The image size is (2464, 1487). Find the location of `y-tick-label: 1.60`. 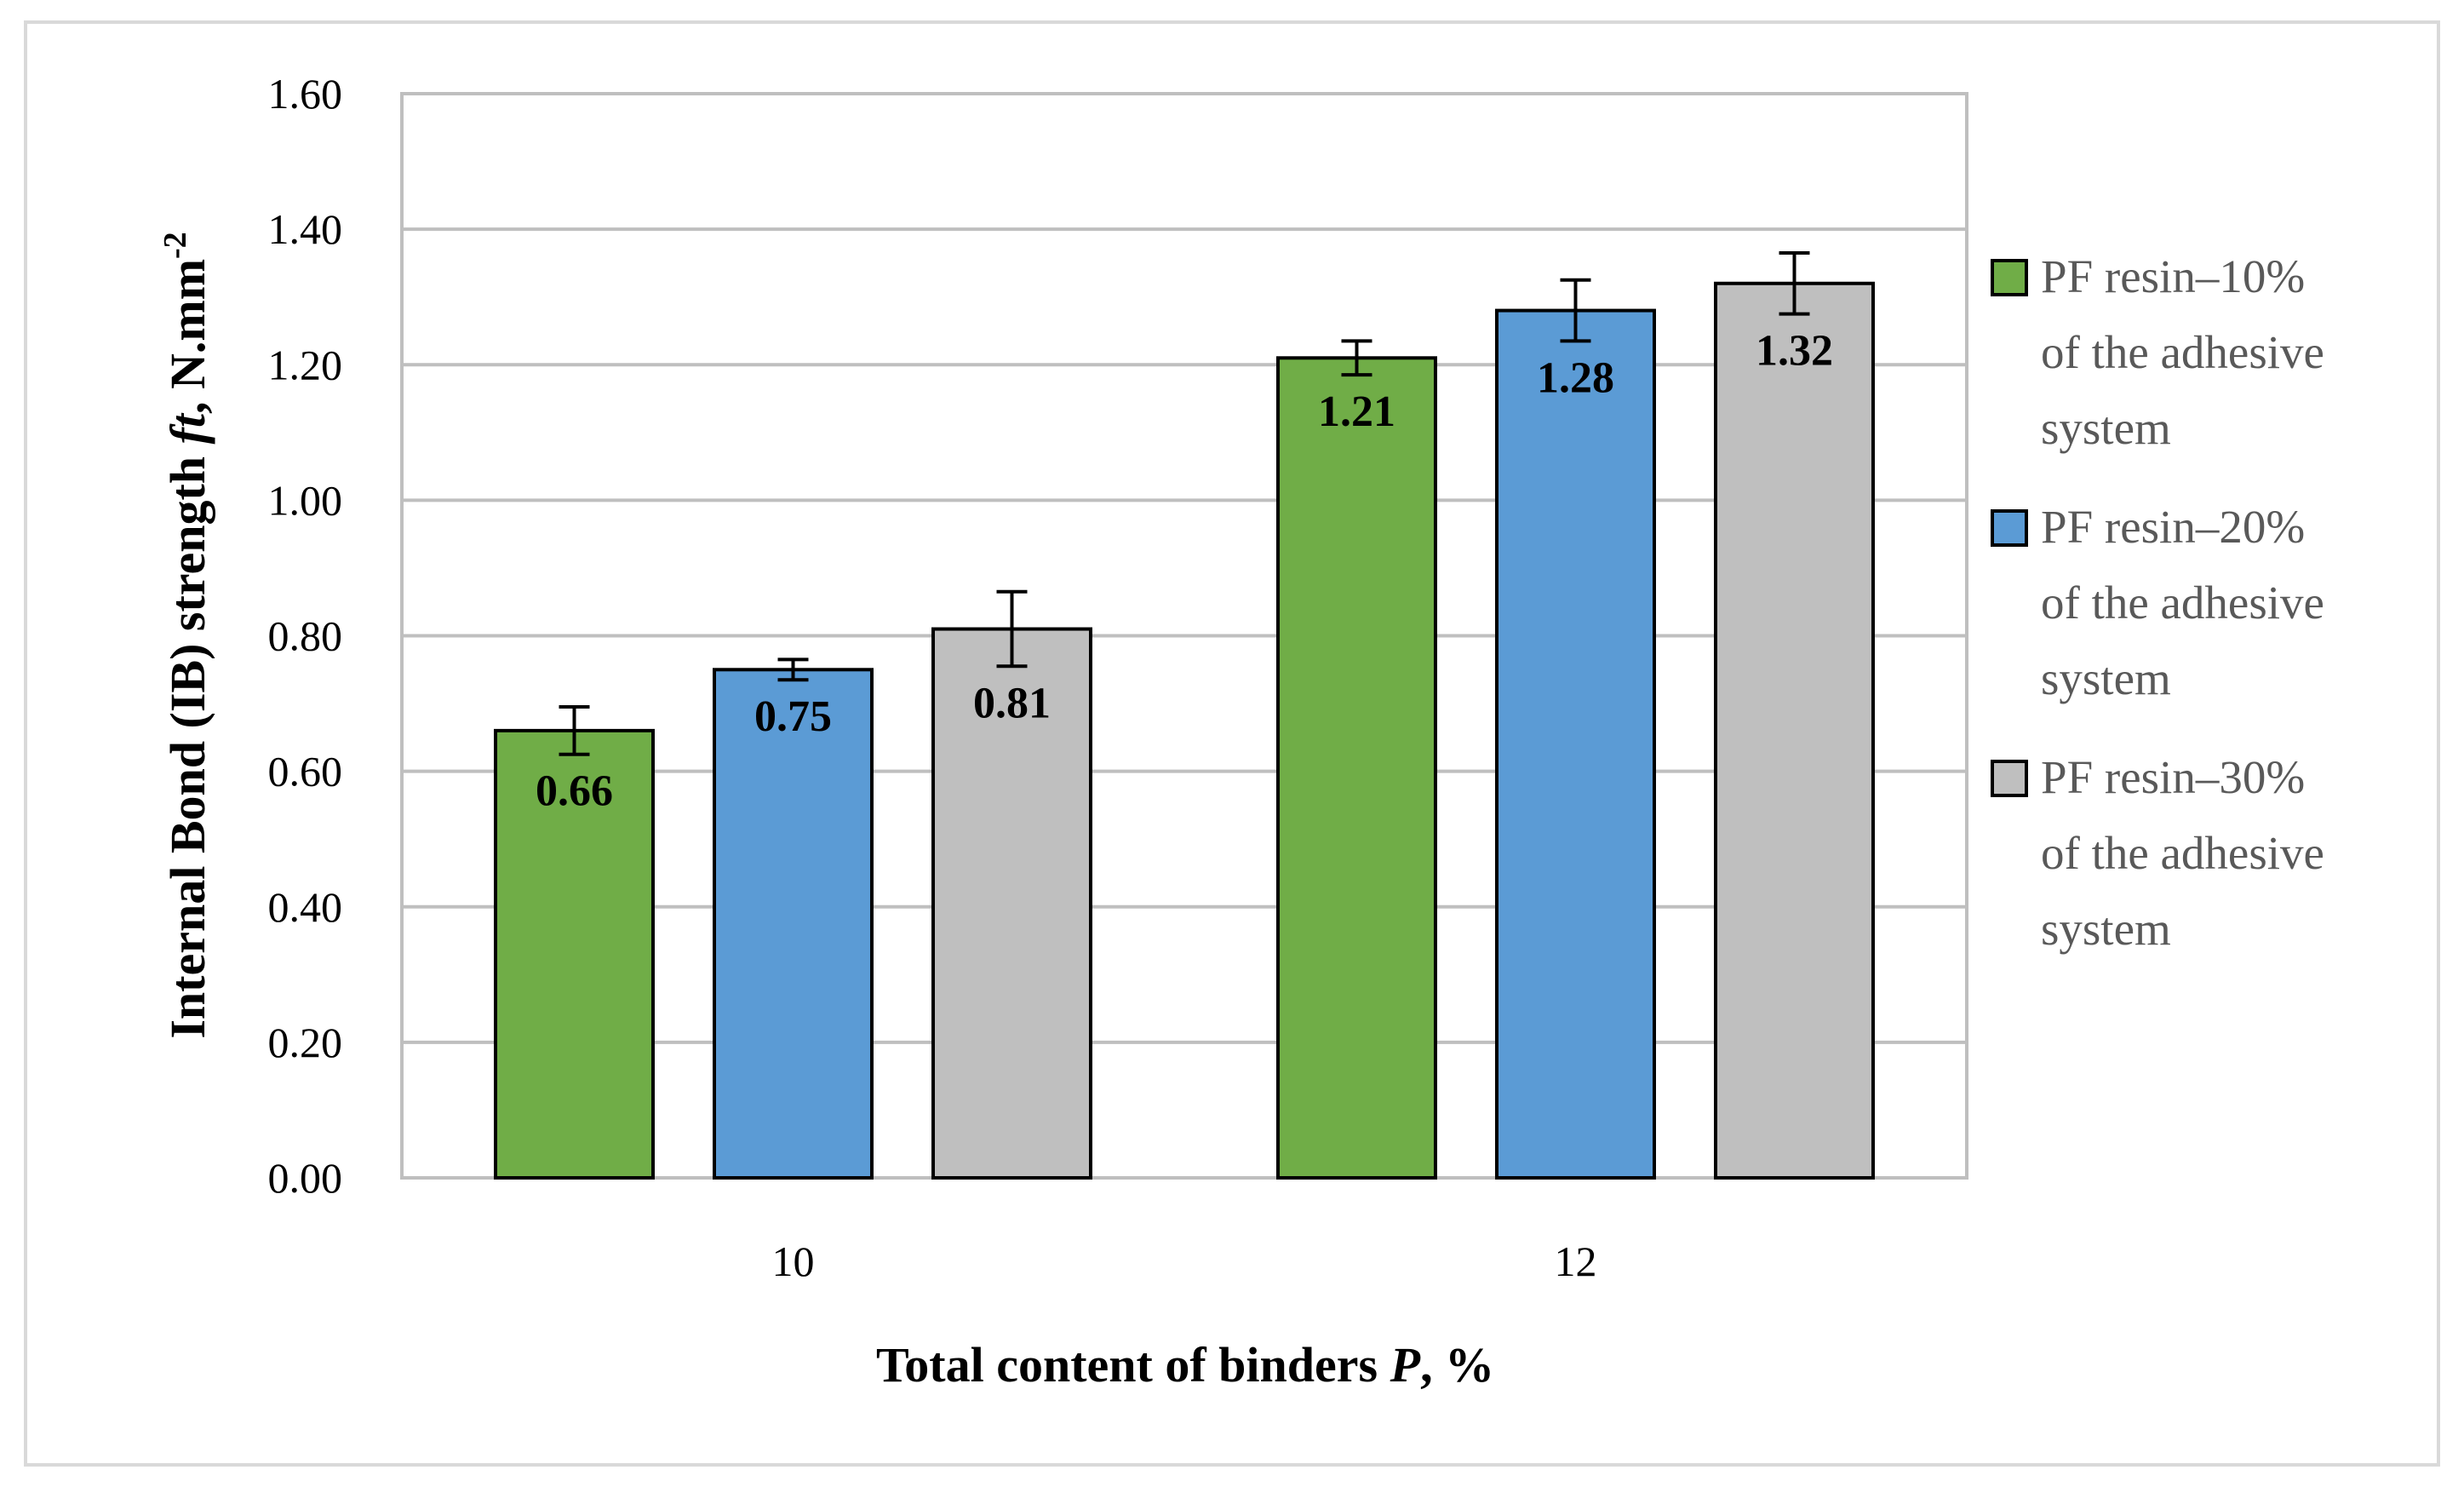

y-tick-label: 1.60 is located at coordinates (306, 94).